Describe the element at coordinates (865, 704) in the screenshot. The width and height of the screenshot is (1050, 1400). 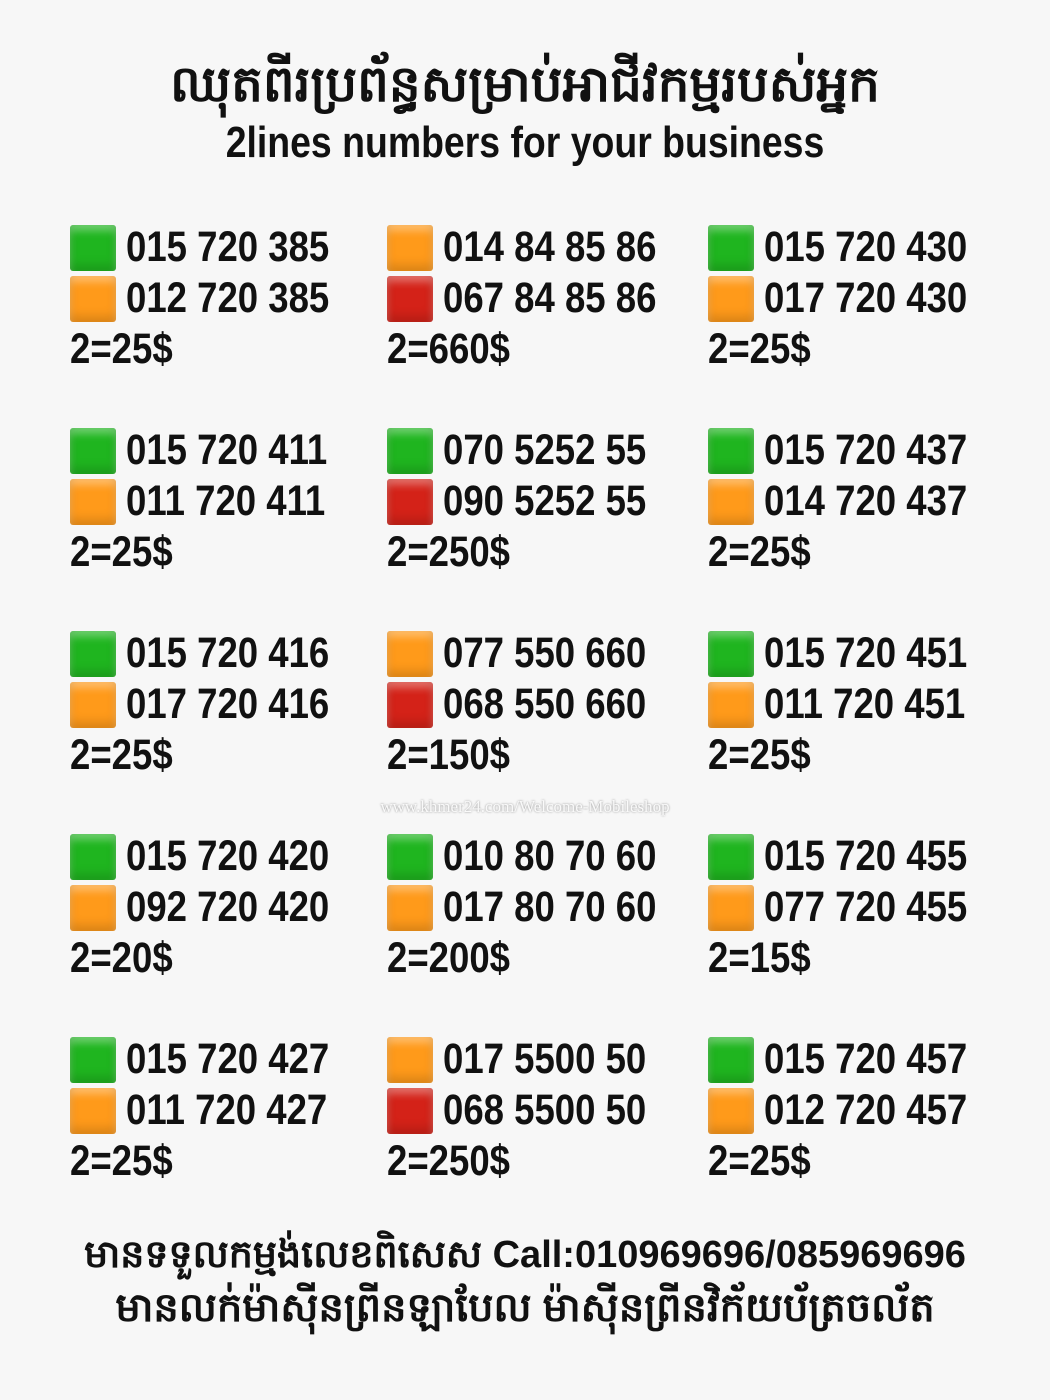
I see `phone-number: 011 720 451` at that location.